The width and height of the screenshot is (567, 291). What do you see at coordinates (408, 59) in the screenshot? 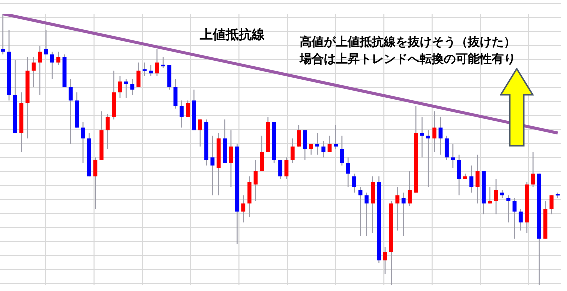
I see `annotation: 場合は上昇トレンドへ転換の可能性有り` at bounding box center [408, 59].